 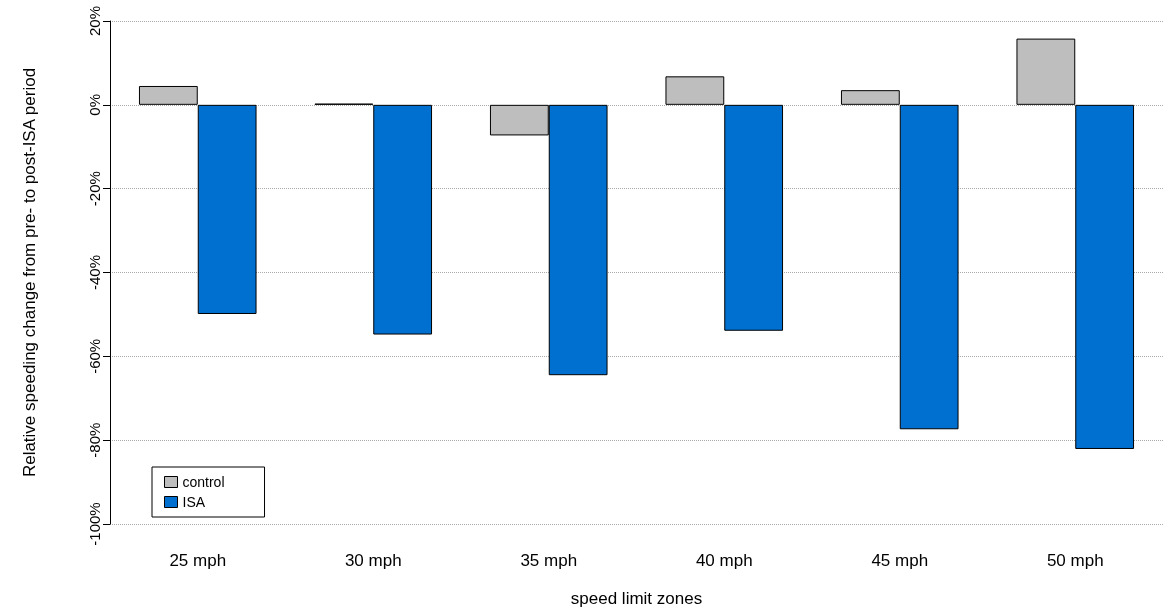 I want to click on x-tick-label: 45 mph, so click(x=900, y=560).